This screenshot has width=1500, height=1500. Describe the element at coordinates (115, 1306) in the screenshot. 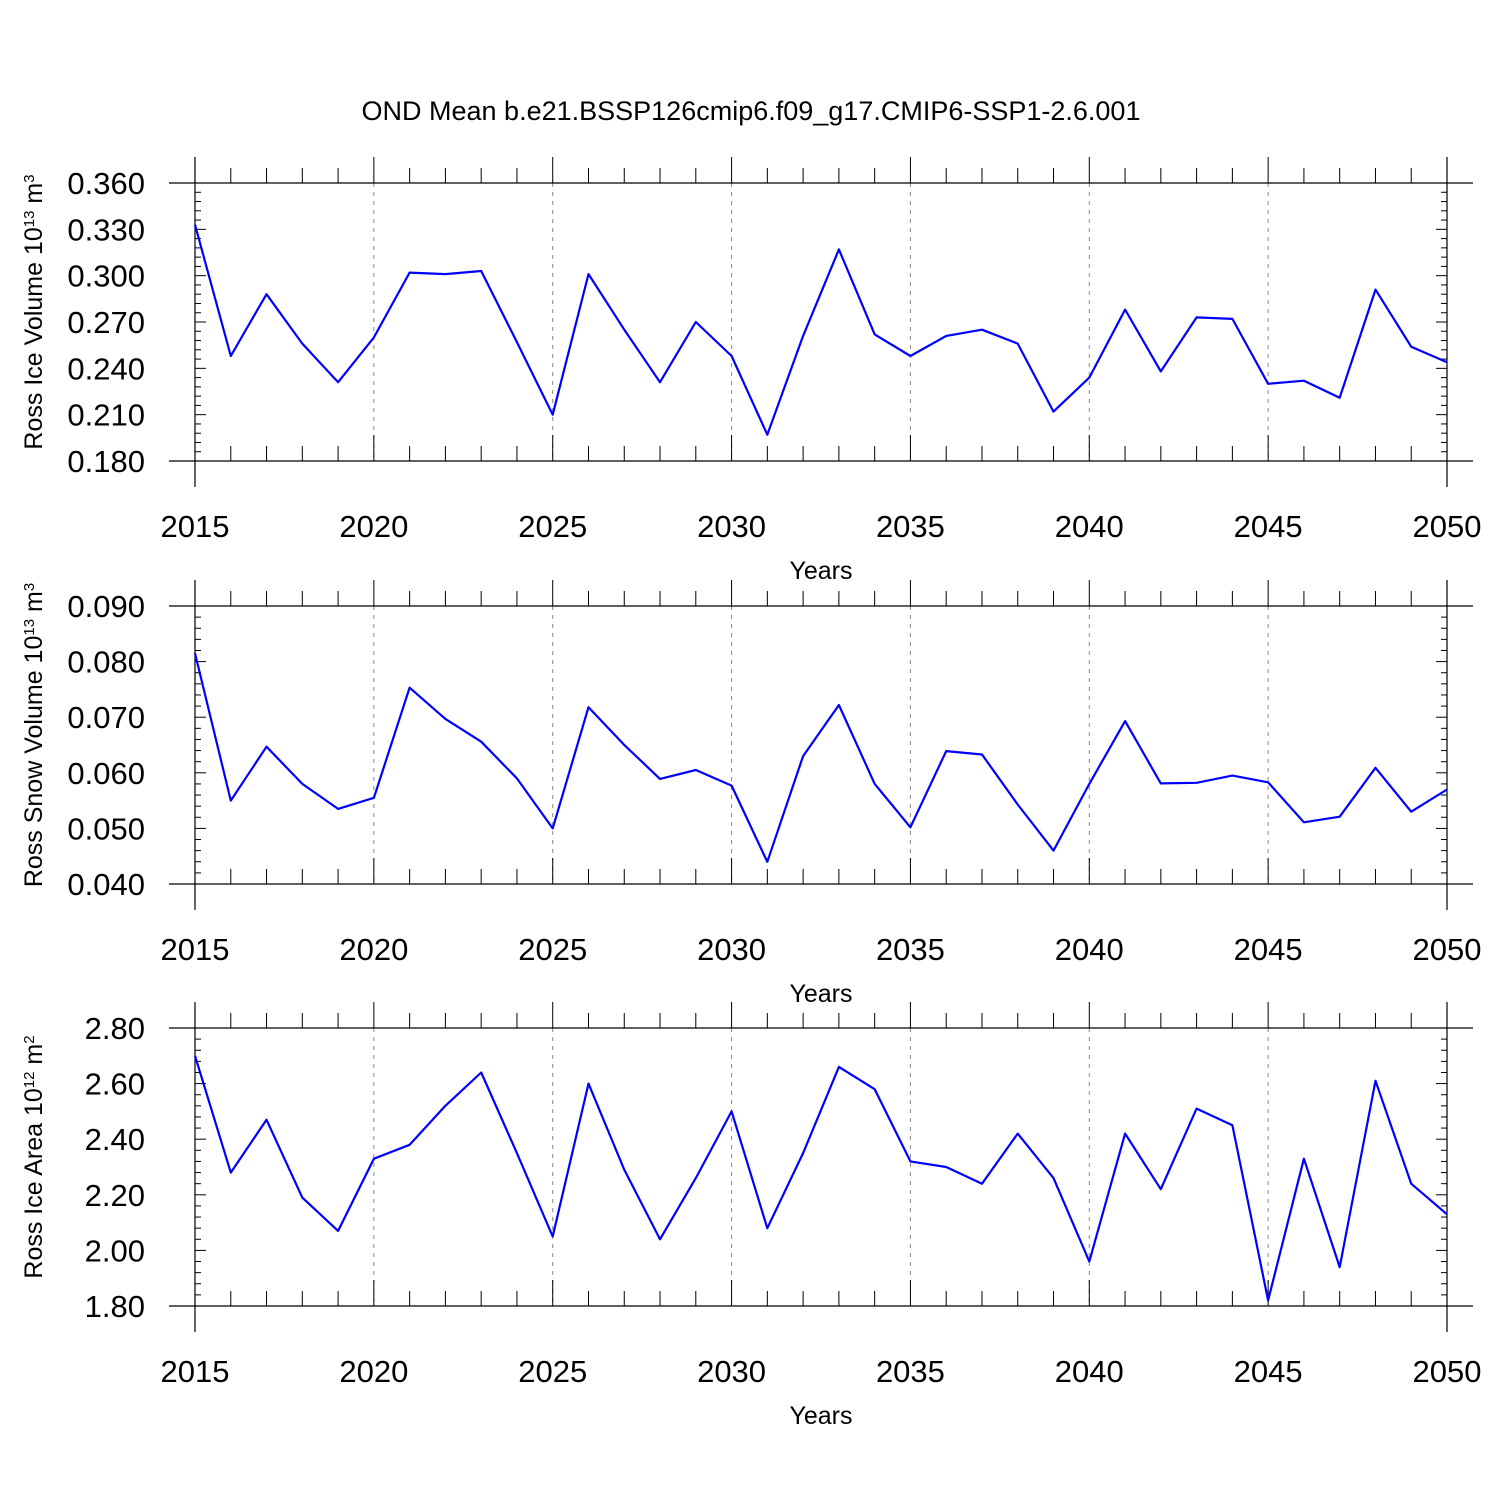

I see `y-tick-label: 1.80` at that location.